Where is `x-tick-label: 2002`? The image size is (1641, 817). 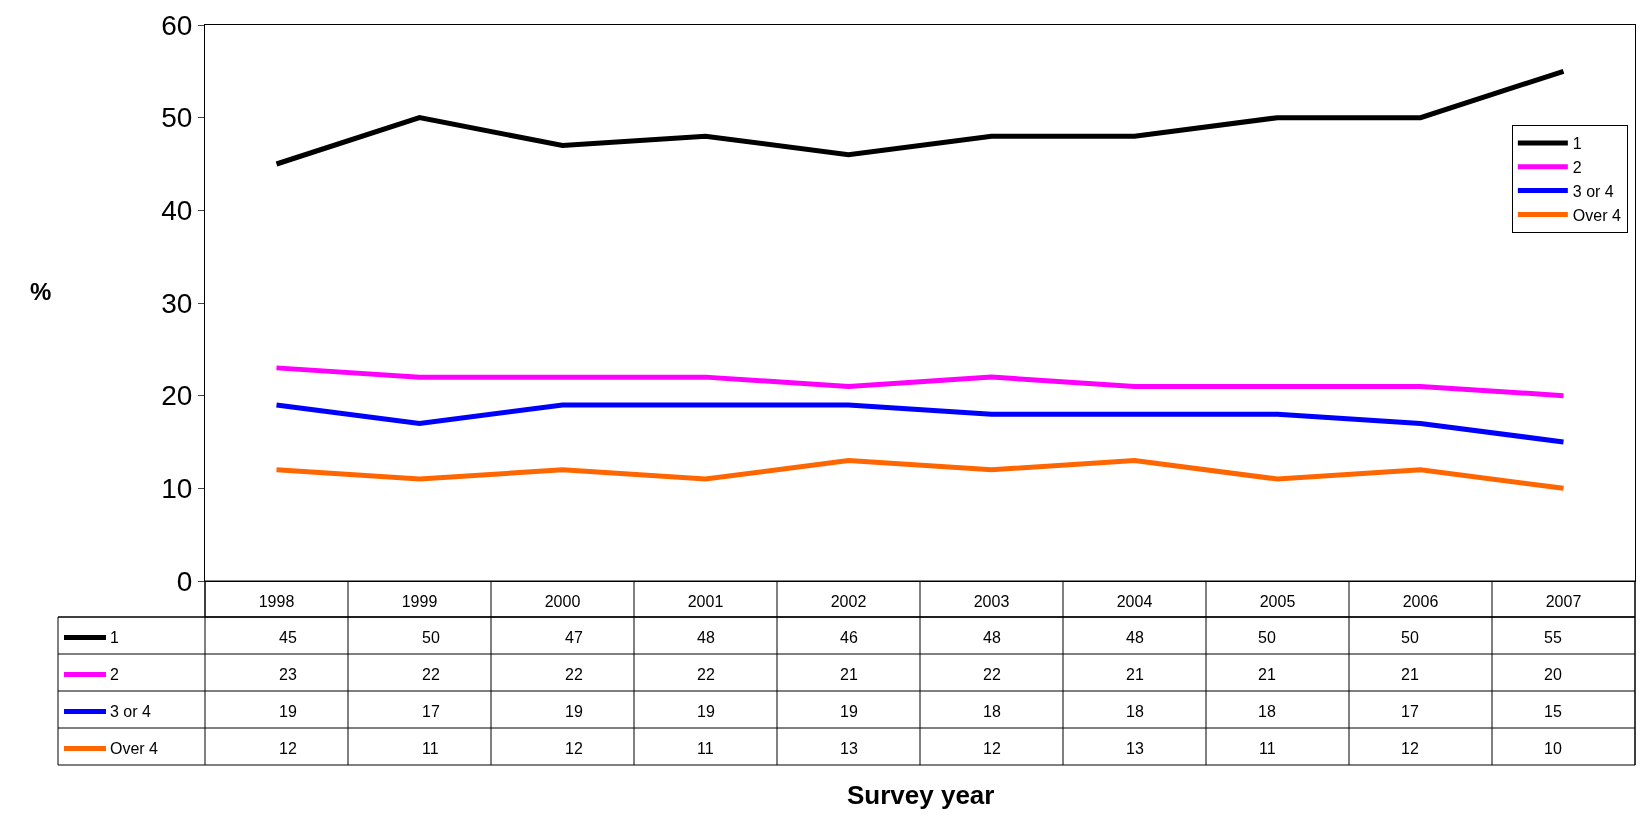
x-tick-label: 2002 is located at coordinates (848, 602).